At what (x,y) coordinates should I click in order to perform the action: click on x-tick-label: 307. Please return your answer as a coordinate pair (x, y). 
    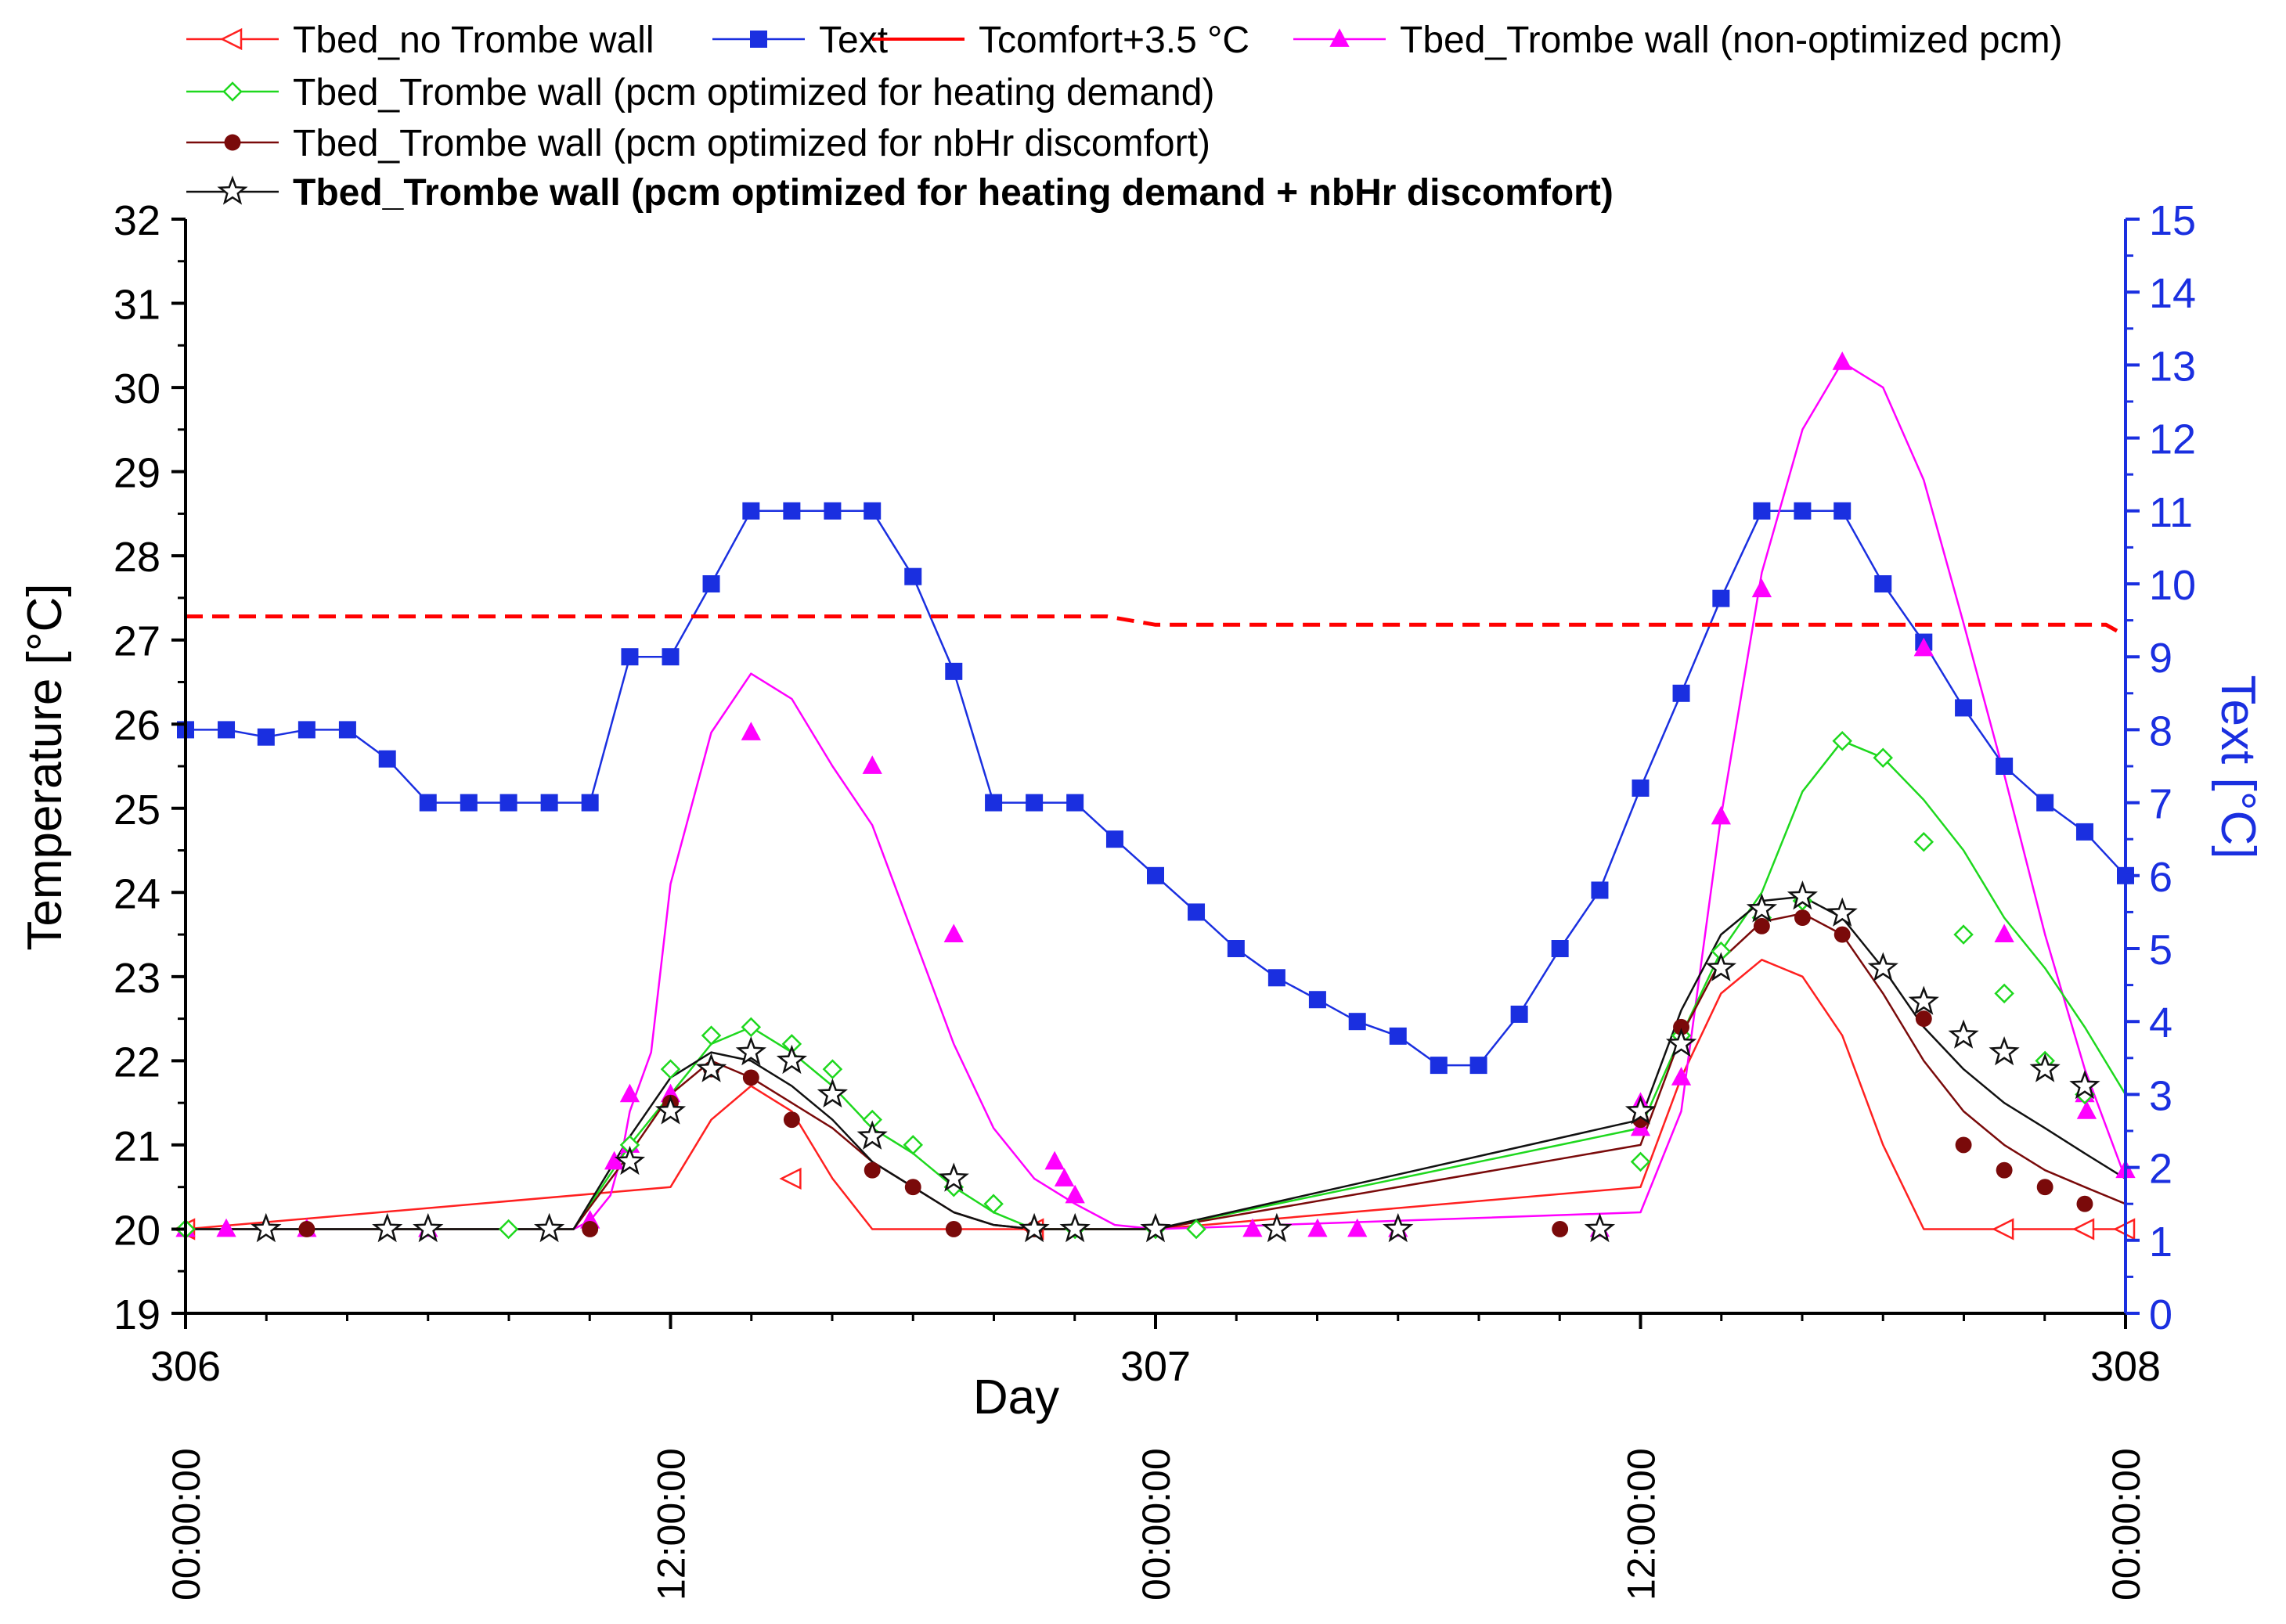
    Looking at the image, I should click on (1155, 1366).